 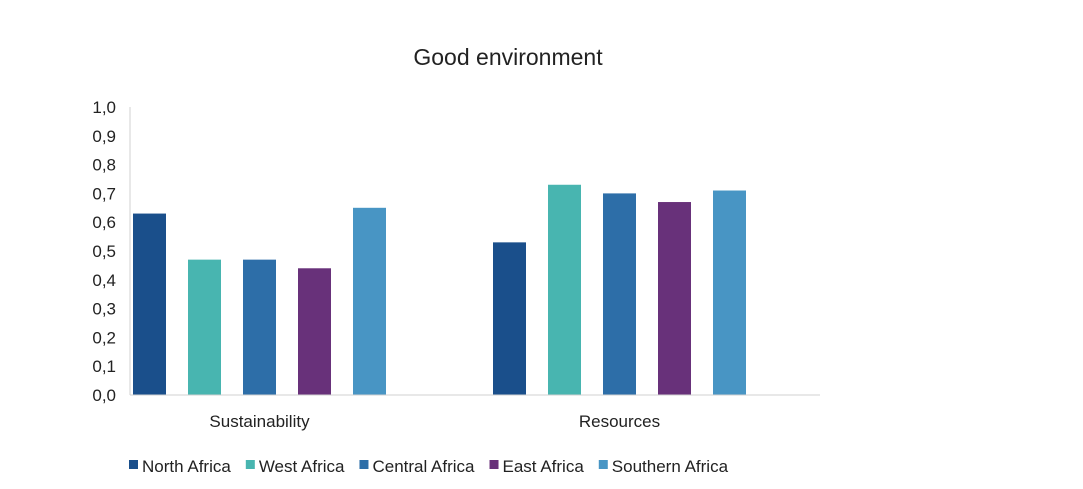 I want to click on legend-label: Central Africa, so click(x=423, y=466).